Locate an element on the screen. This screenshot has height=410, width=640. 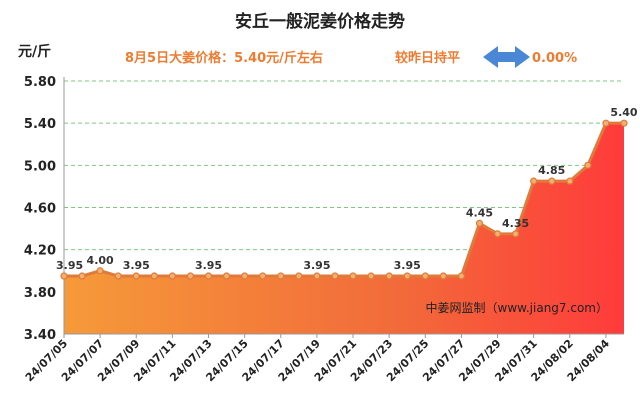
watermark: 中姜网监制（www.jiang7.com） is located at coordinates (517, 307).